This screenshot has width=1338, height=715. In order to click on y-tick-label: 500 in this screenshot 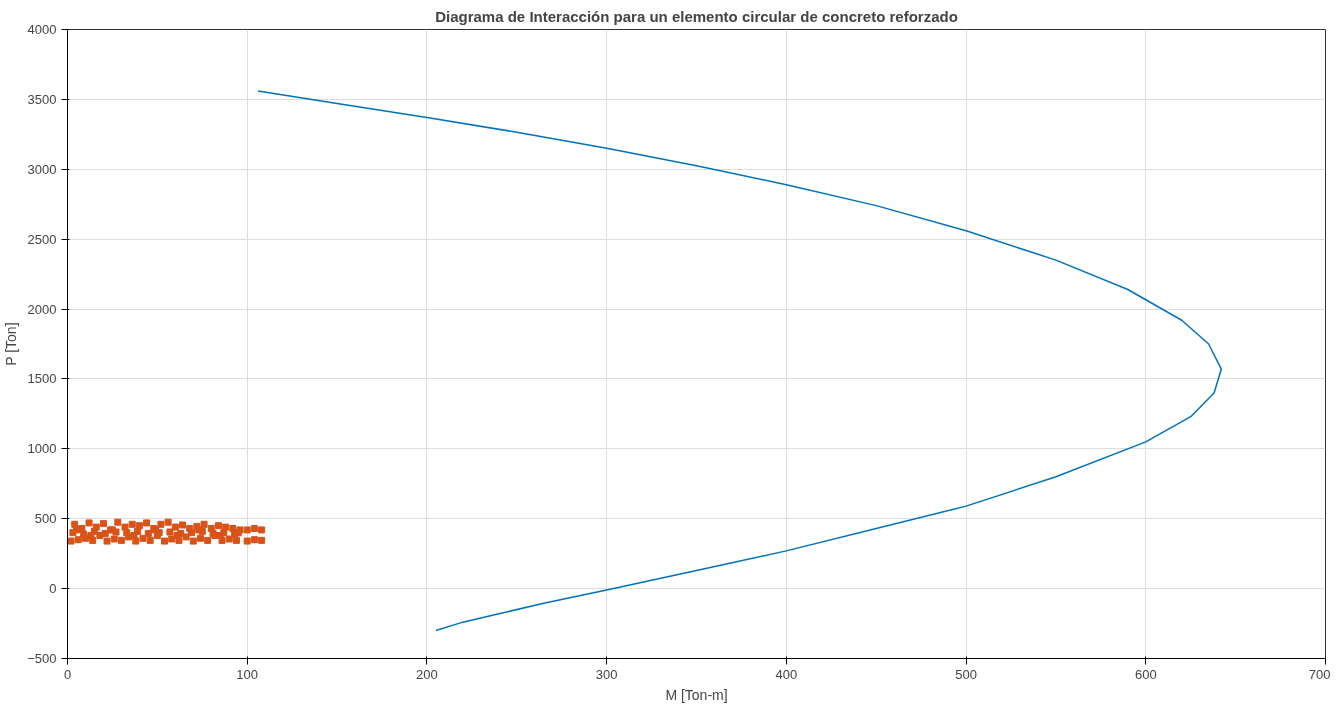, I will do `click(45, 519)`.